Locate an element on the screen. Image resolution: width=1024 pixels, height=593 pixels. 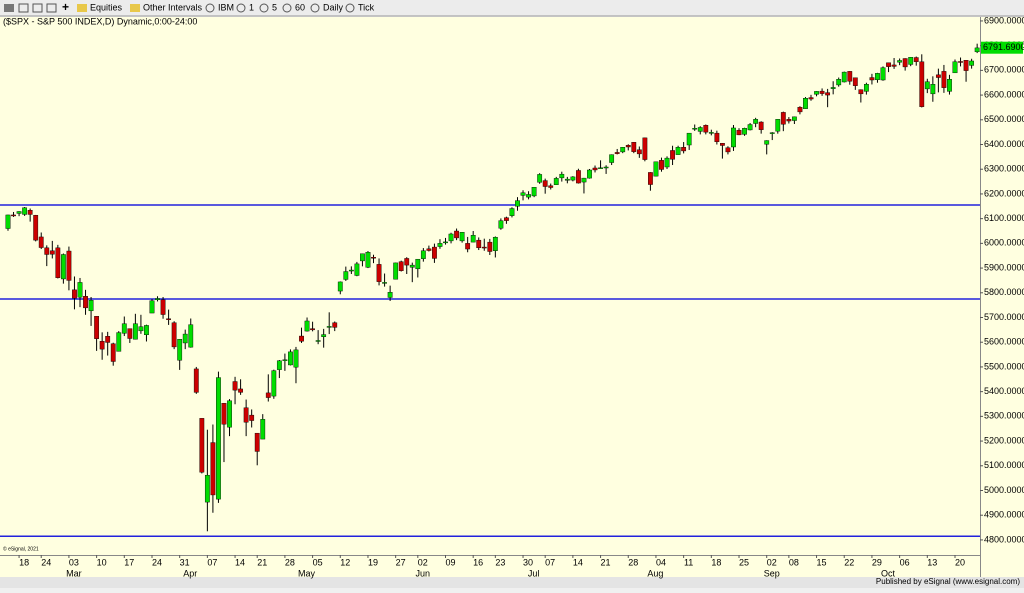
x-tick-label: 09 is located at coordinates (450, 562).